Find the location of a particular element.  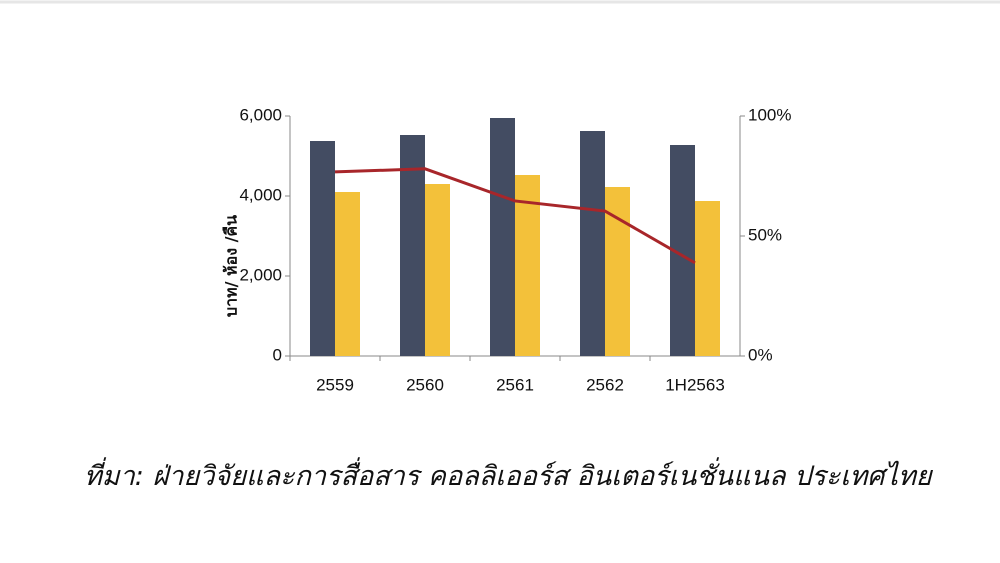

y-tick-label: 4,000 is located at coordinates (260, 194).